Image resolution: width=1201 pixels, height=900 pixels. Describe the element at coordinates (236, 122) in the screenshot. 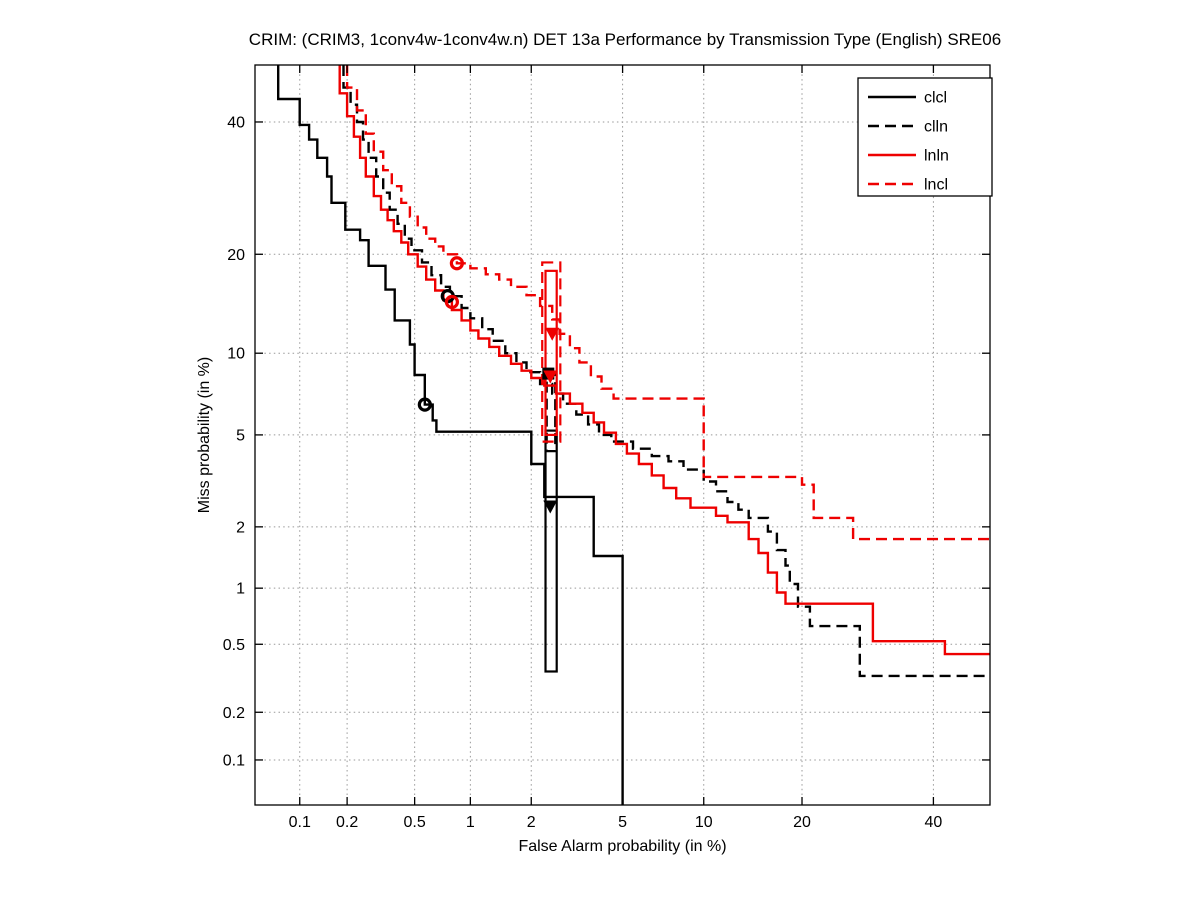

I see `y-tick-label: 40` at that location.